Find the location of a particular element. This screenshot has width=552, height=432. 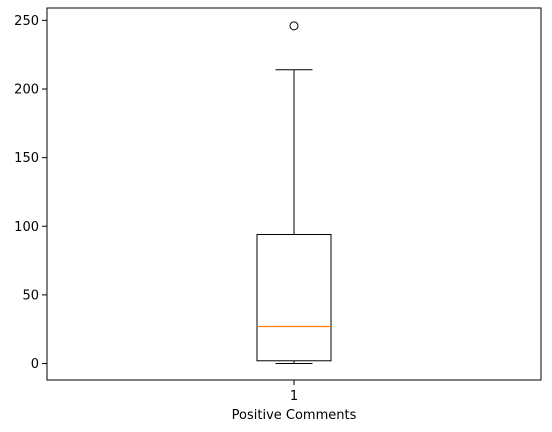

y-tick-label: 200 is located at coordinates (26, 89).